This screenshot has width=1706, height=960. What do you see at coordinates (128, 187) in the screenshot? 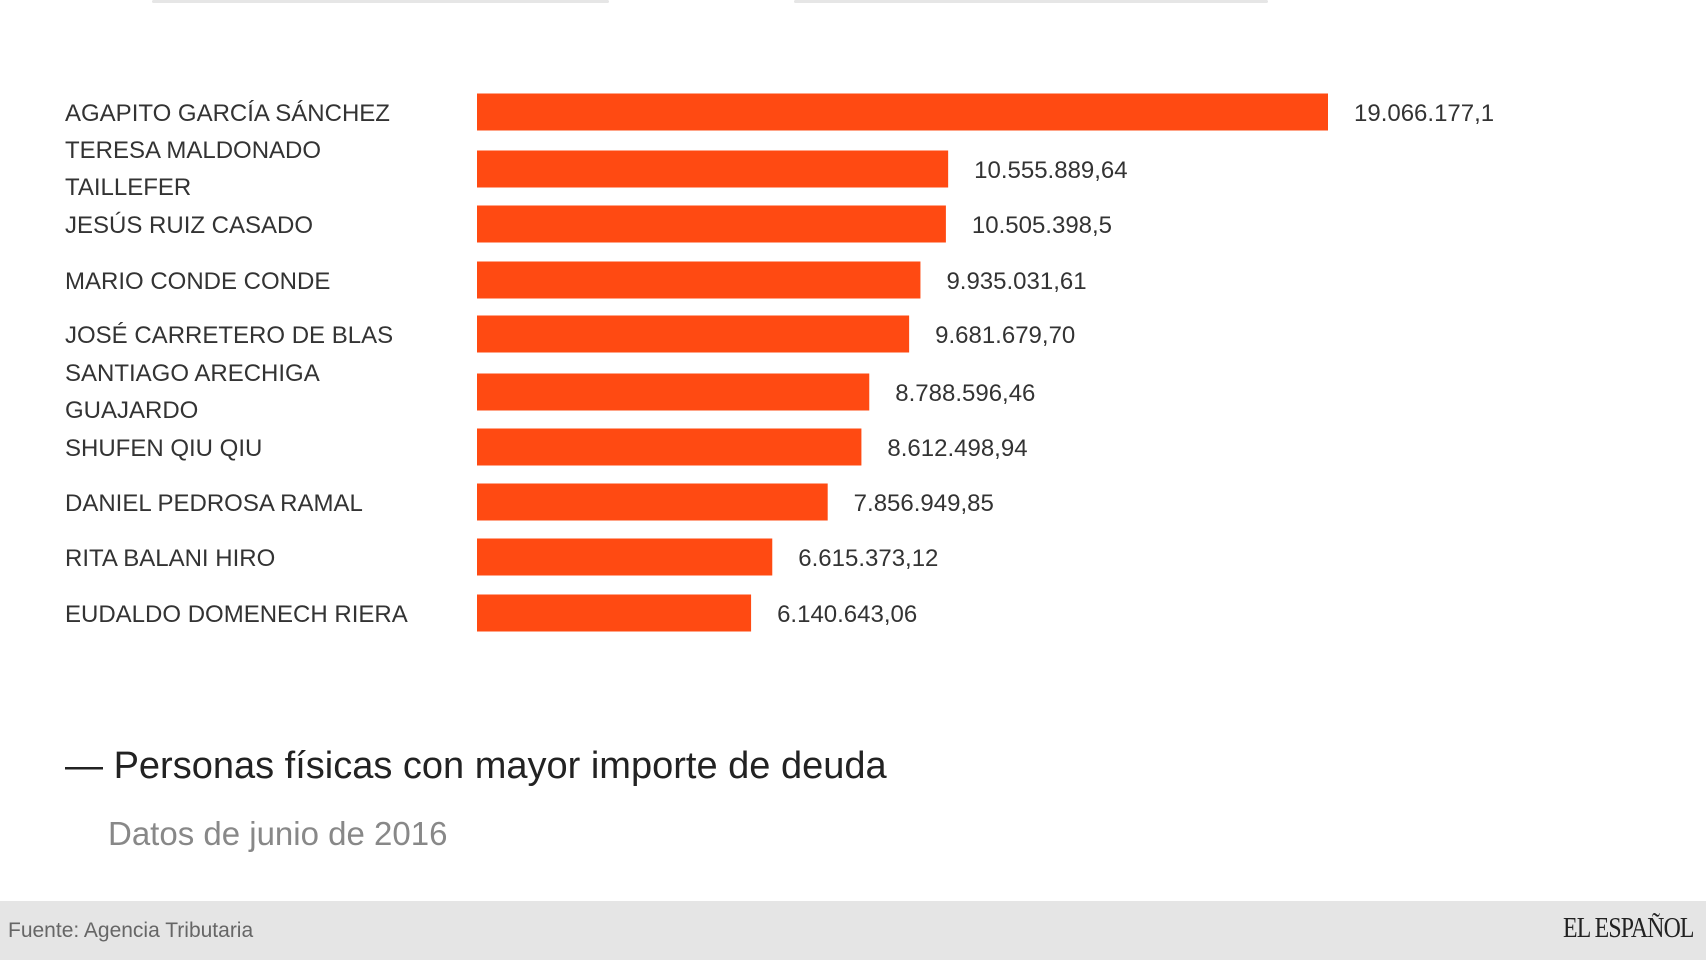
I see `category-label: TAILLEFER` at bounding box center [128, 187].